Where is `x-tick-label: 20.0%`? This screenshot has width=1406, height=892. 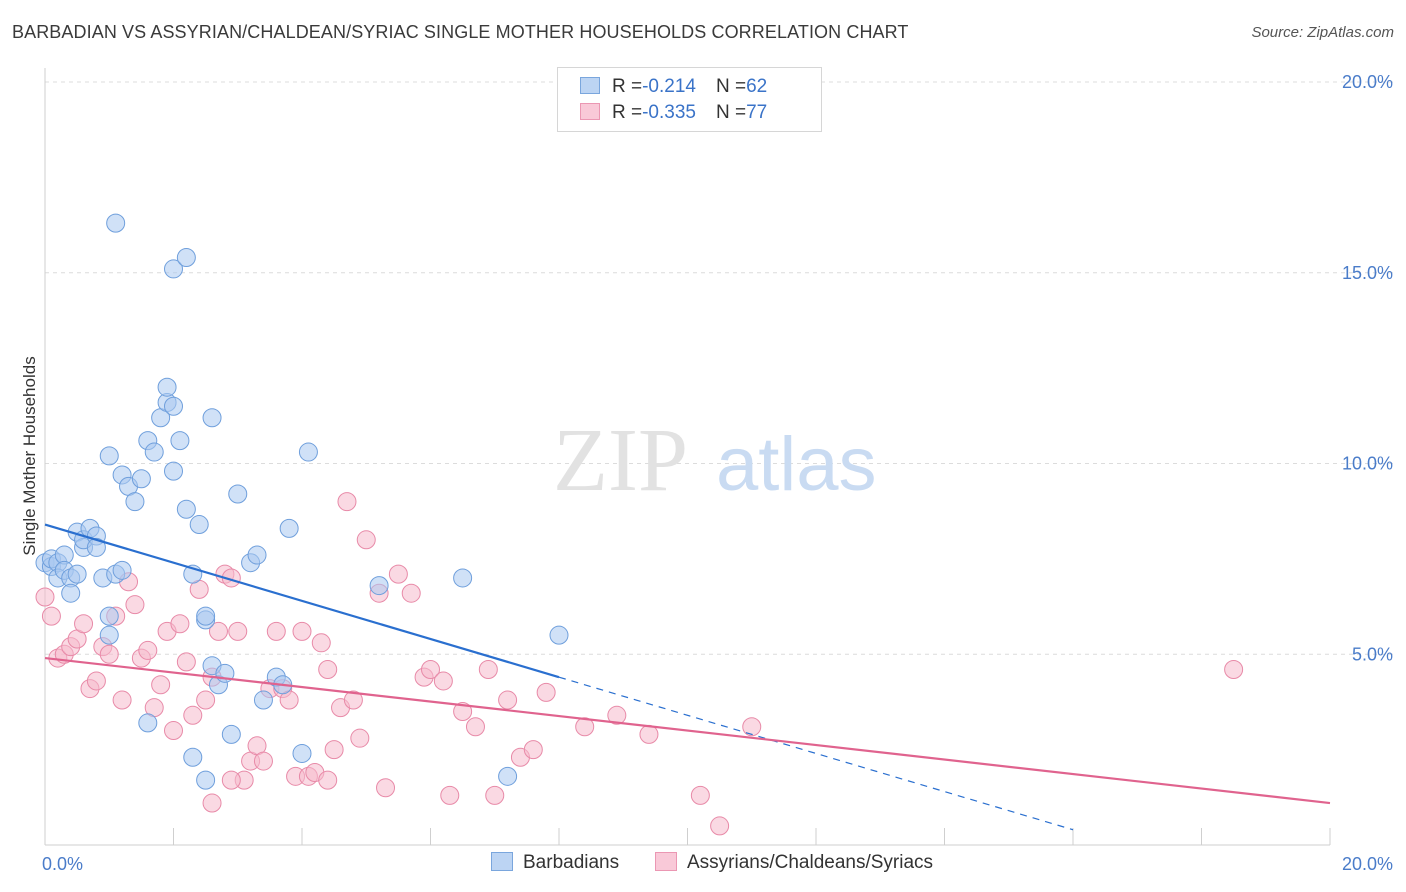
x-tick-label: 20.0% is located at coordinates (1367, 864).